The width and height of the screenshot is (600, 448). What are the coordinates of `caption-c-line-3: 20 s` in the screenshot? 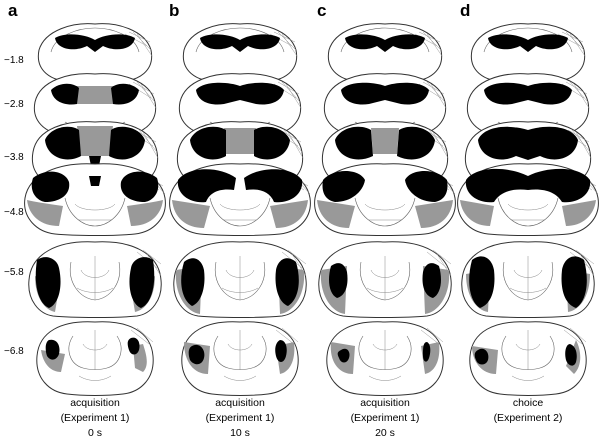 It's located at (385, 433).